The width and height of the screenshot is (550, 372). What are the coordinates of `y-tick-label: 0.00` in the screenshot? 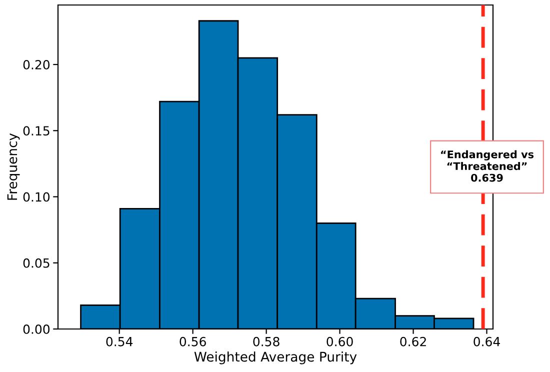 It's located at (36, 329).